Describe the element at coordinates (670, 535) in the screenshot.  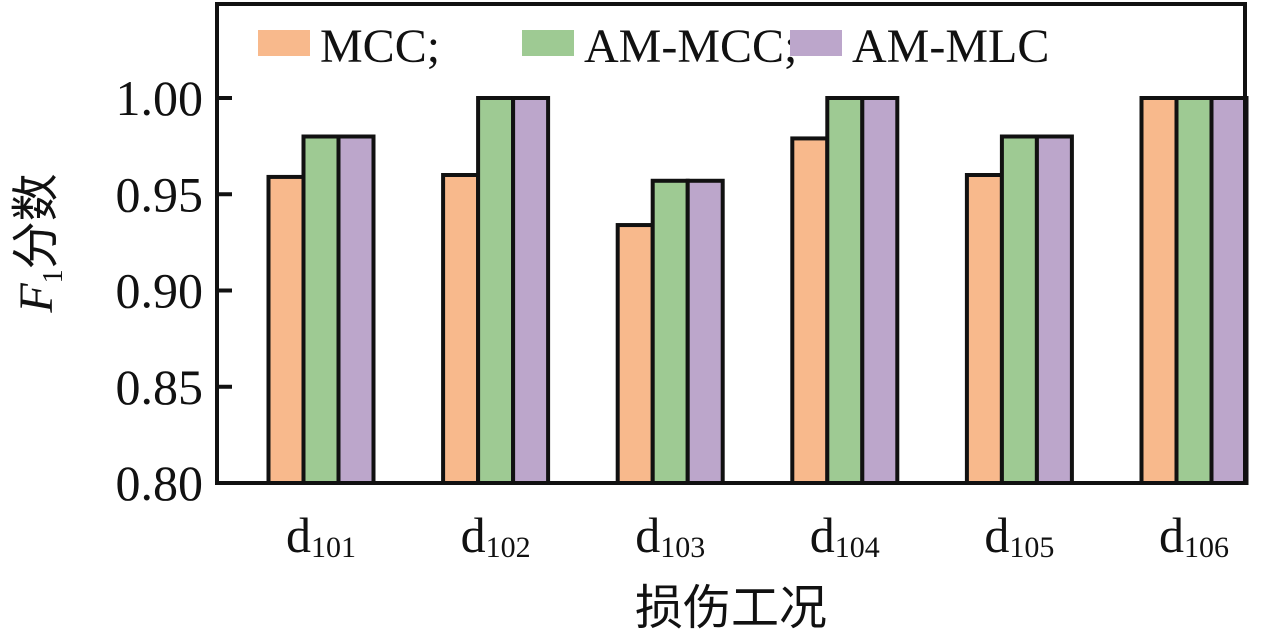
I see `x-tick-label: d103` at that location.